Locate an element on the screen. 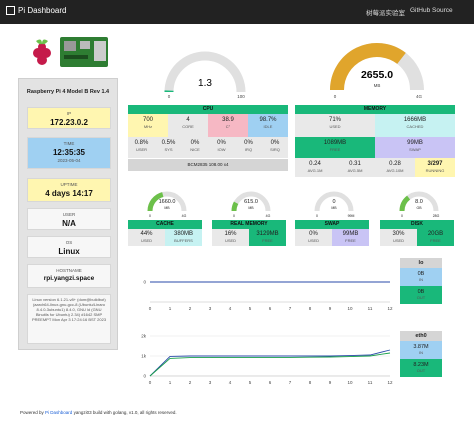  hostname-box: HOSTNAME rpi.yangzi.space is located at coordinates (69, 276).